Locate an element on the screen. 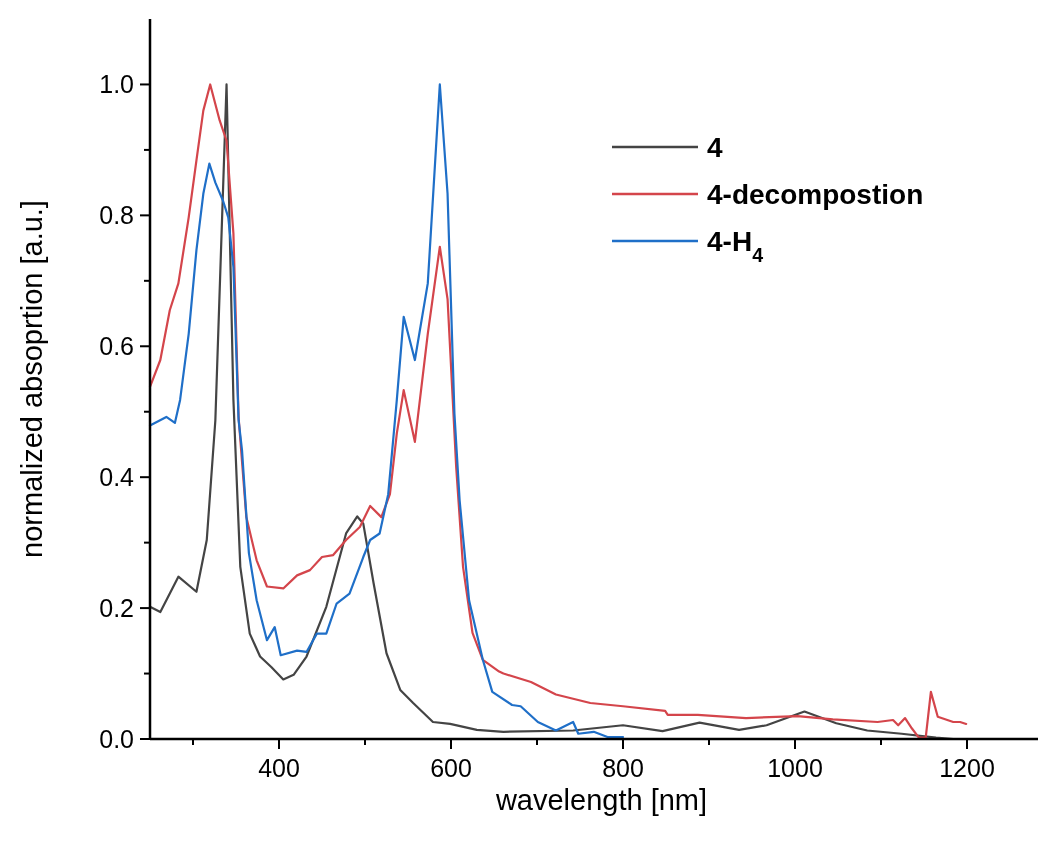 The image size is (1038, 852). x-tick-label: 800 is located at coordinates (623, 768).